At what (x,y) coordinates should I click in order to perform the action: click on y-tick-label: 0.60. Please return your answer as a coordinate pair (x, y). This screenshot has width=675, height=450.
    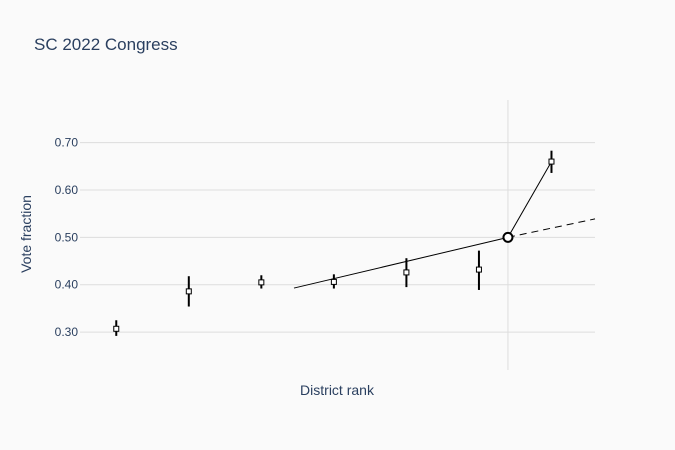
    Looking at the image, I should click on (67, 190).